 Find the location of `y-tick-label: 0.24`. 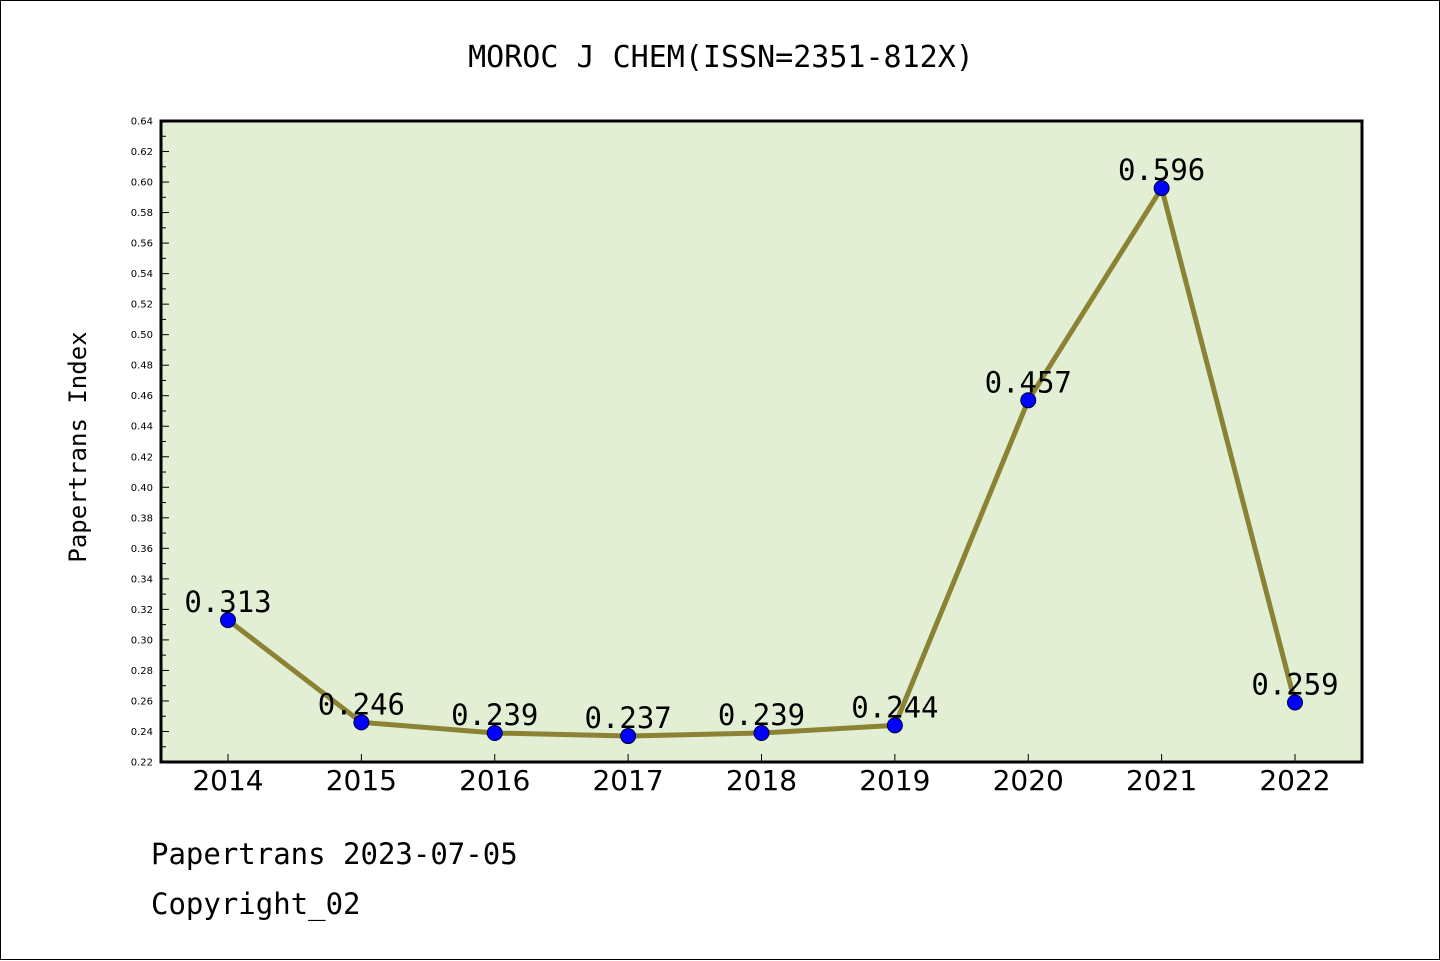

y-tick-label: 0.24 is located at coordinates (142, 732).